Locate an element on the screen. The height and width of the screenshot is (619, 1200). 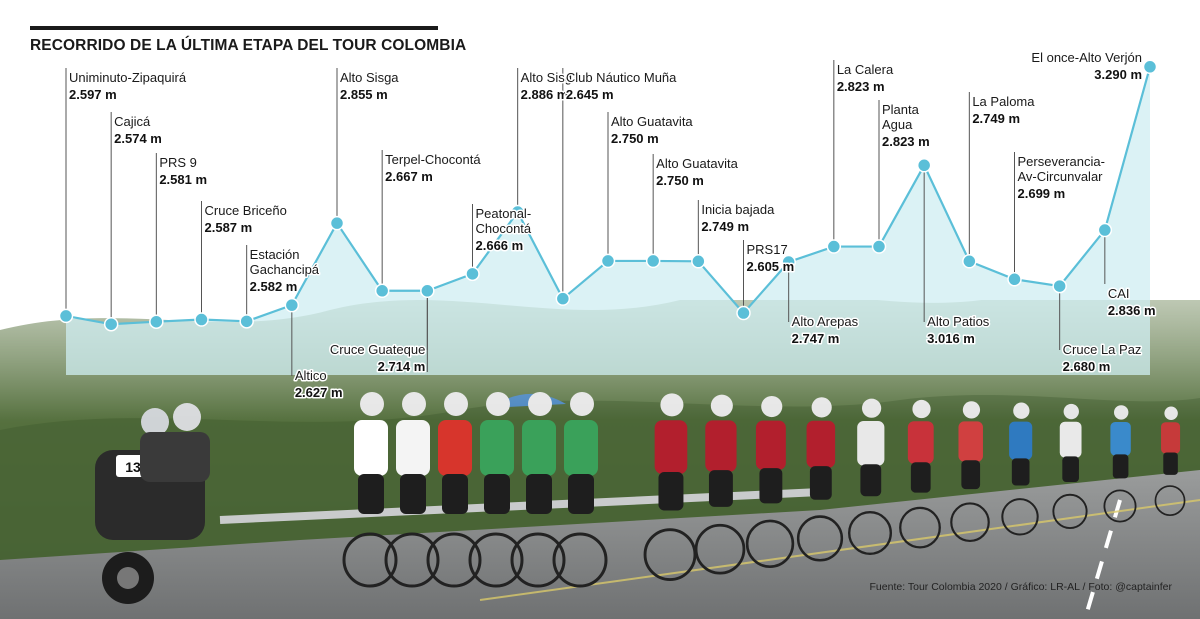
point-value: 2.597 m is located at coordinates (93, 94).